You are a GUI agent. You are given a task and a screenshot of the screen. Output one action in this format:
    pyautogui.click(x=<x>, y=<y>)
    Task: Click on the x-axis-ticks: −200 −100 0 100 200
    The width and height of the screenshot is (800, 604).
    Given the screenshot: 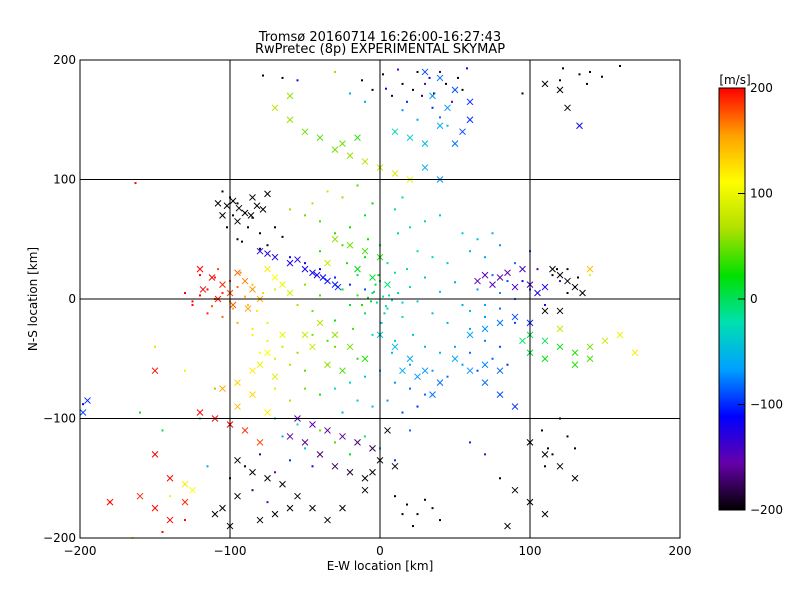 What is the action you would take?
    pyautogui.click(x=378, y=551)
    